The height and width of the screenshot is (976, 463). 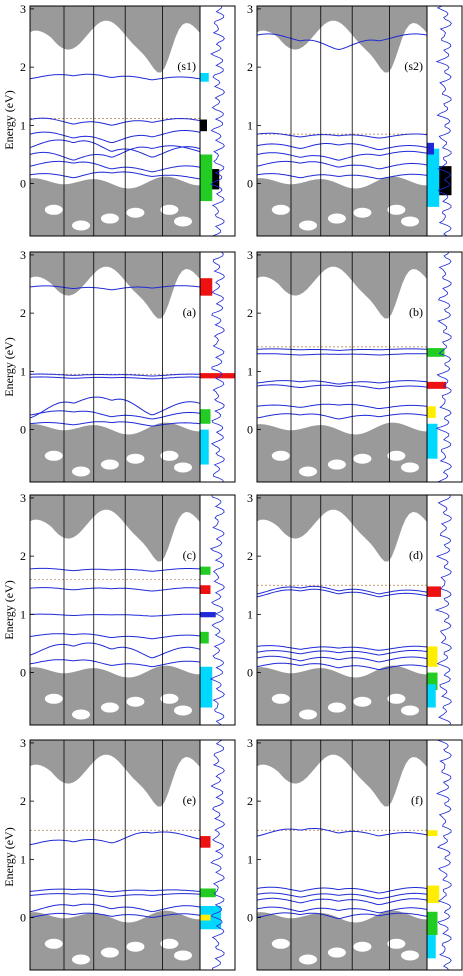 I want to click on panel-label: (c), so click(x=189, y=555).